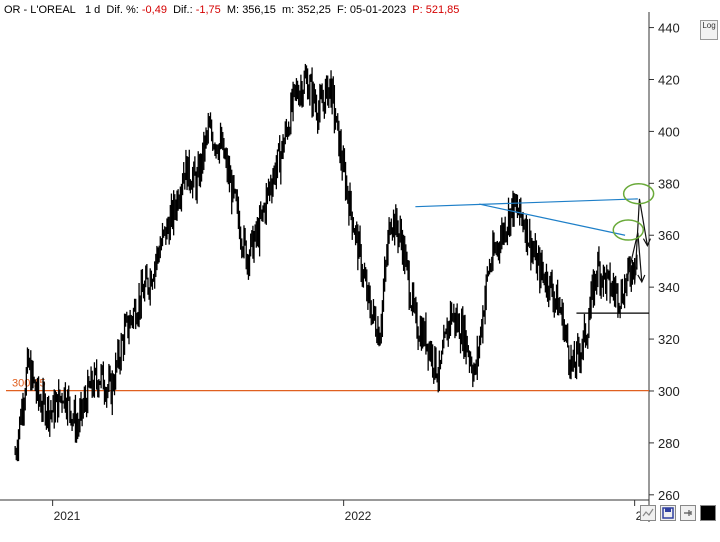 The width and height of the screenshot is (720, 542). What do you see at coordinates (669, 339) in the screenshot?
I see `y-tick-label: 320` at bounding box center [669, 339].